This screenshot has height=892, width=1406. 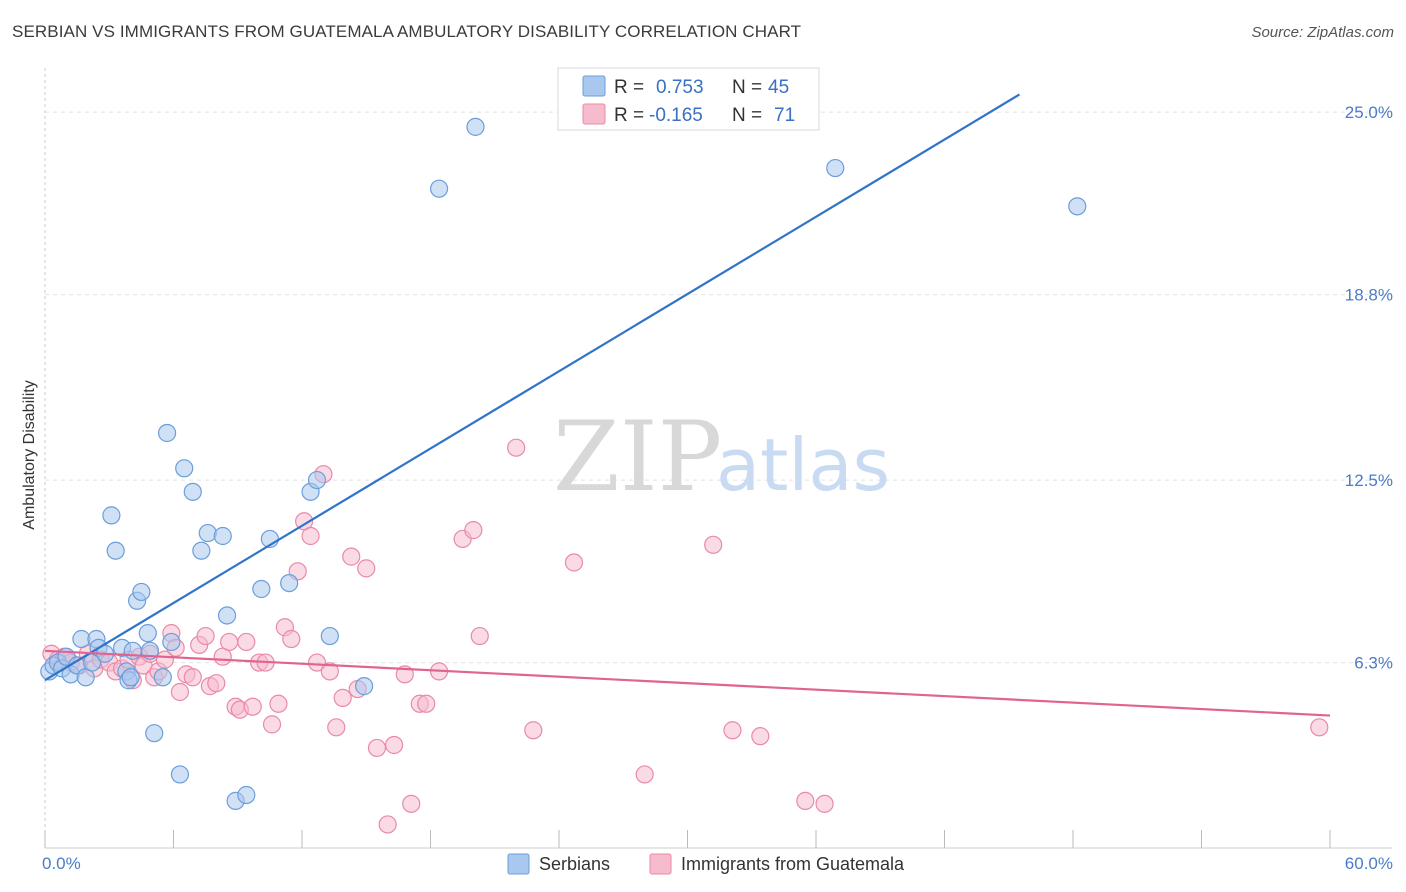 I want to click on trendline-guatemala, so click(x=687, y=683).